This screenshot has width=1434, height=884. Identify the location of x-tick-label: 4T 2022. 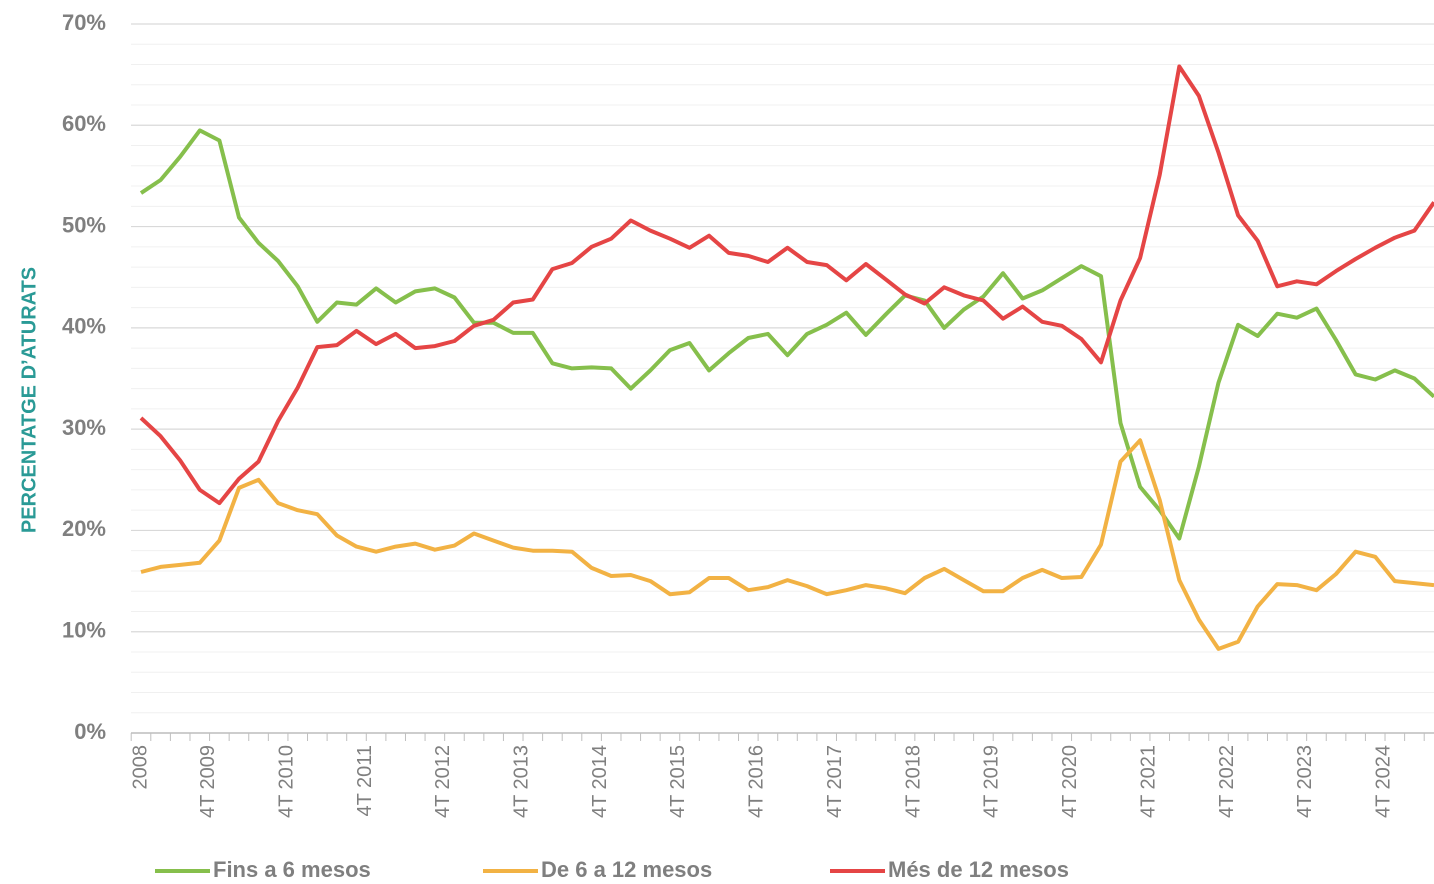
(1227, 781).